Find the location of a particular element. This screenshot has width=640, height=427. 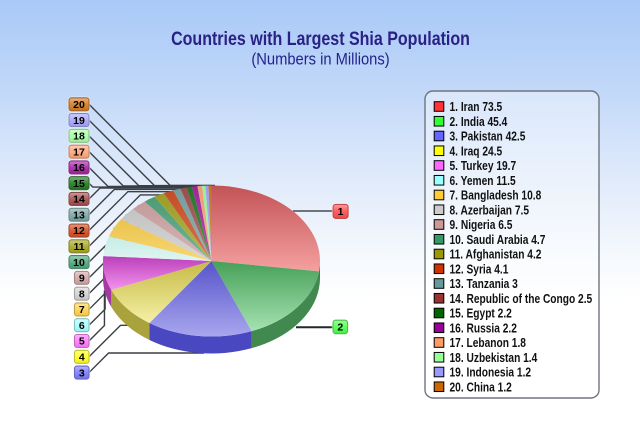

svg-text: 20. China 1.2 is located at coordinates (481, 387).